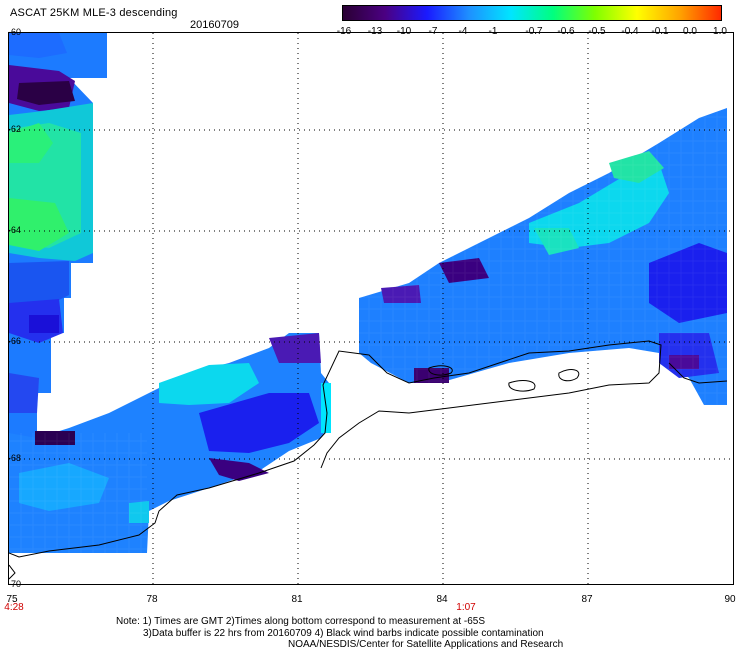 Image resolution: width=740 pixels, height=650 pixels. I want to click on colorbar-label: -0.7, so click(534, 31).